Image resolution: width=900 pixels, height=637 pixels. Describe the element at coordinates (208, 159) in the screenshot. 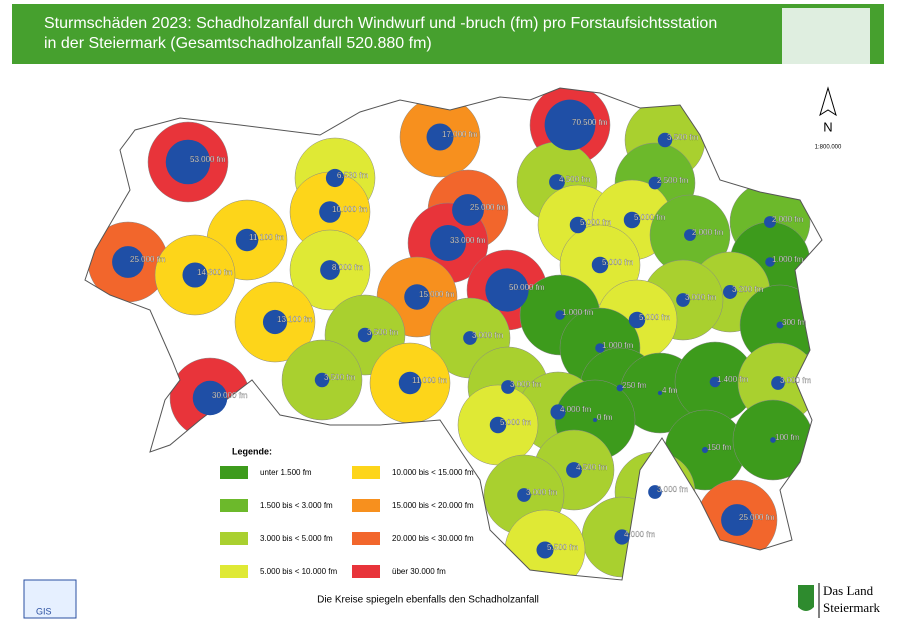

I see `region-label: 53.000 fm` at that location.